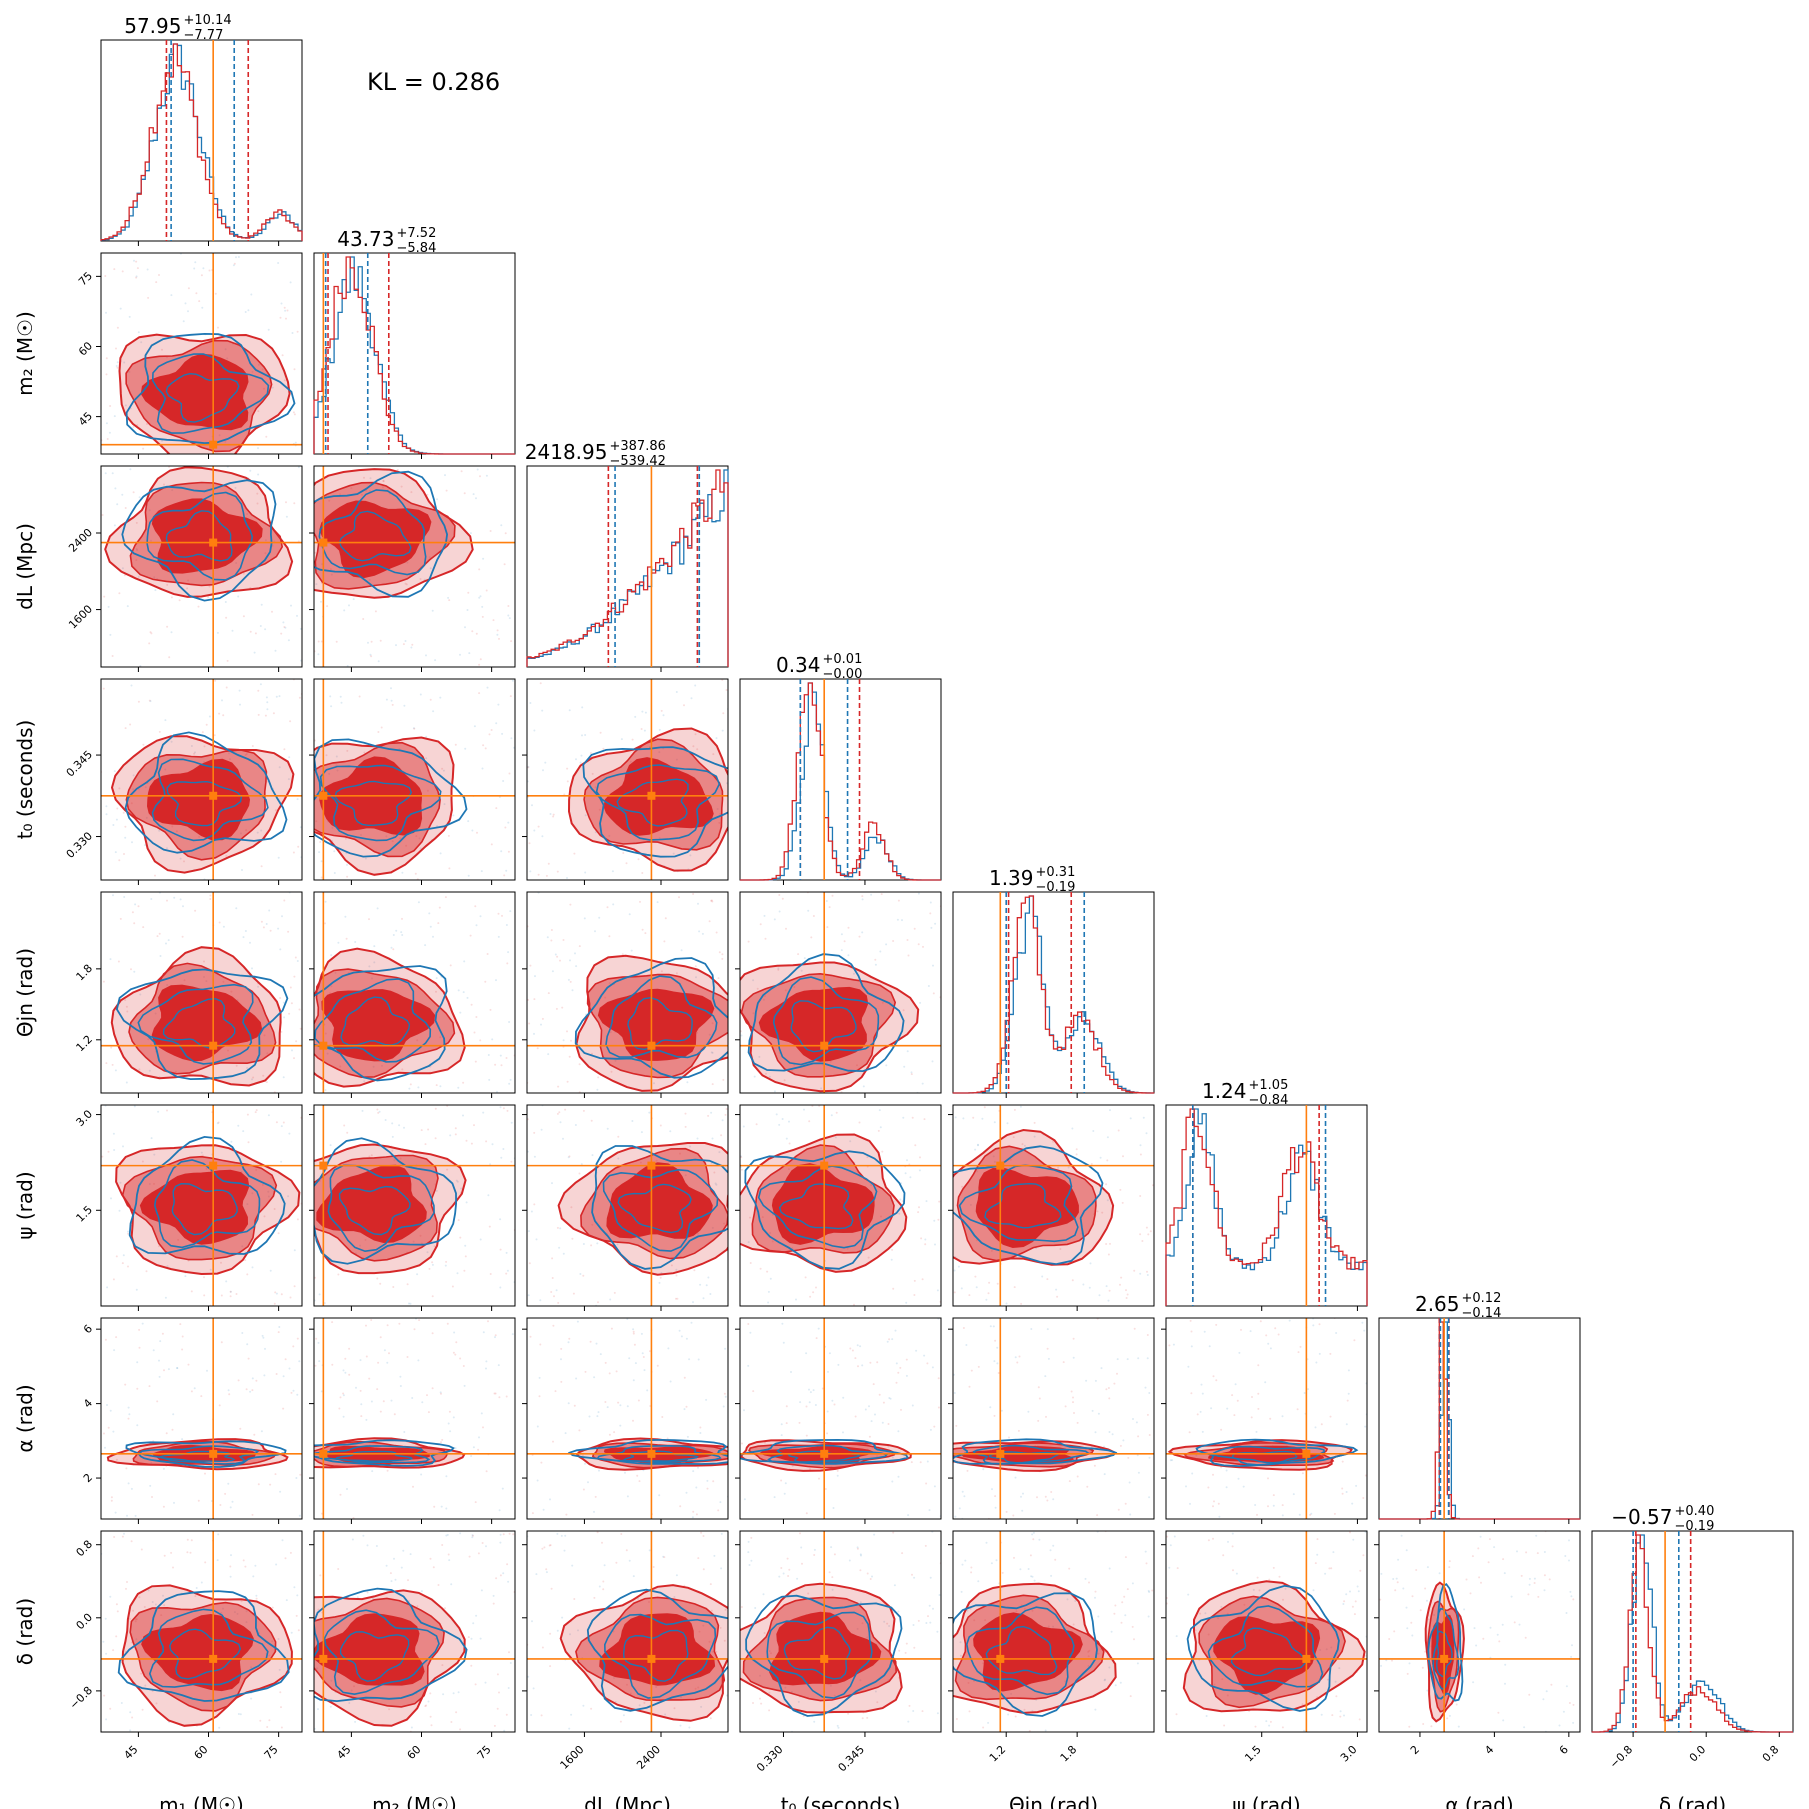 The width and height of the screenshot is (1809, 1809). Describe the element at coordinates (1695, 1511) in the screenshot. I see `marginal-title-plus: +0.40` at that location.